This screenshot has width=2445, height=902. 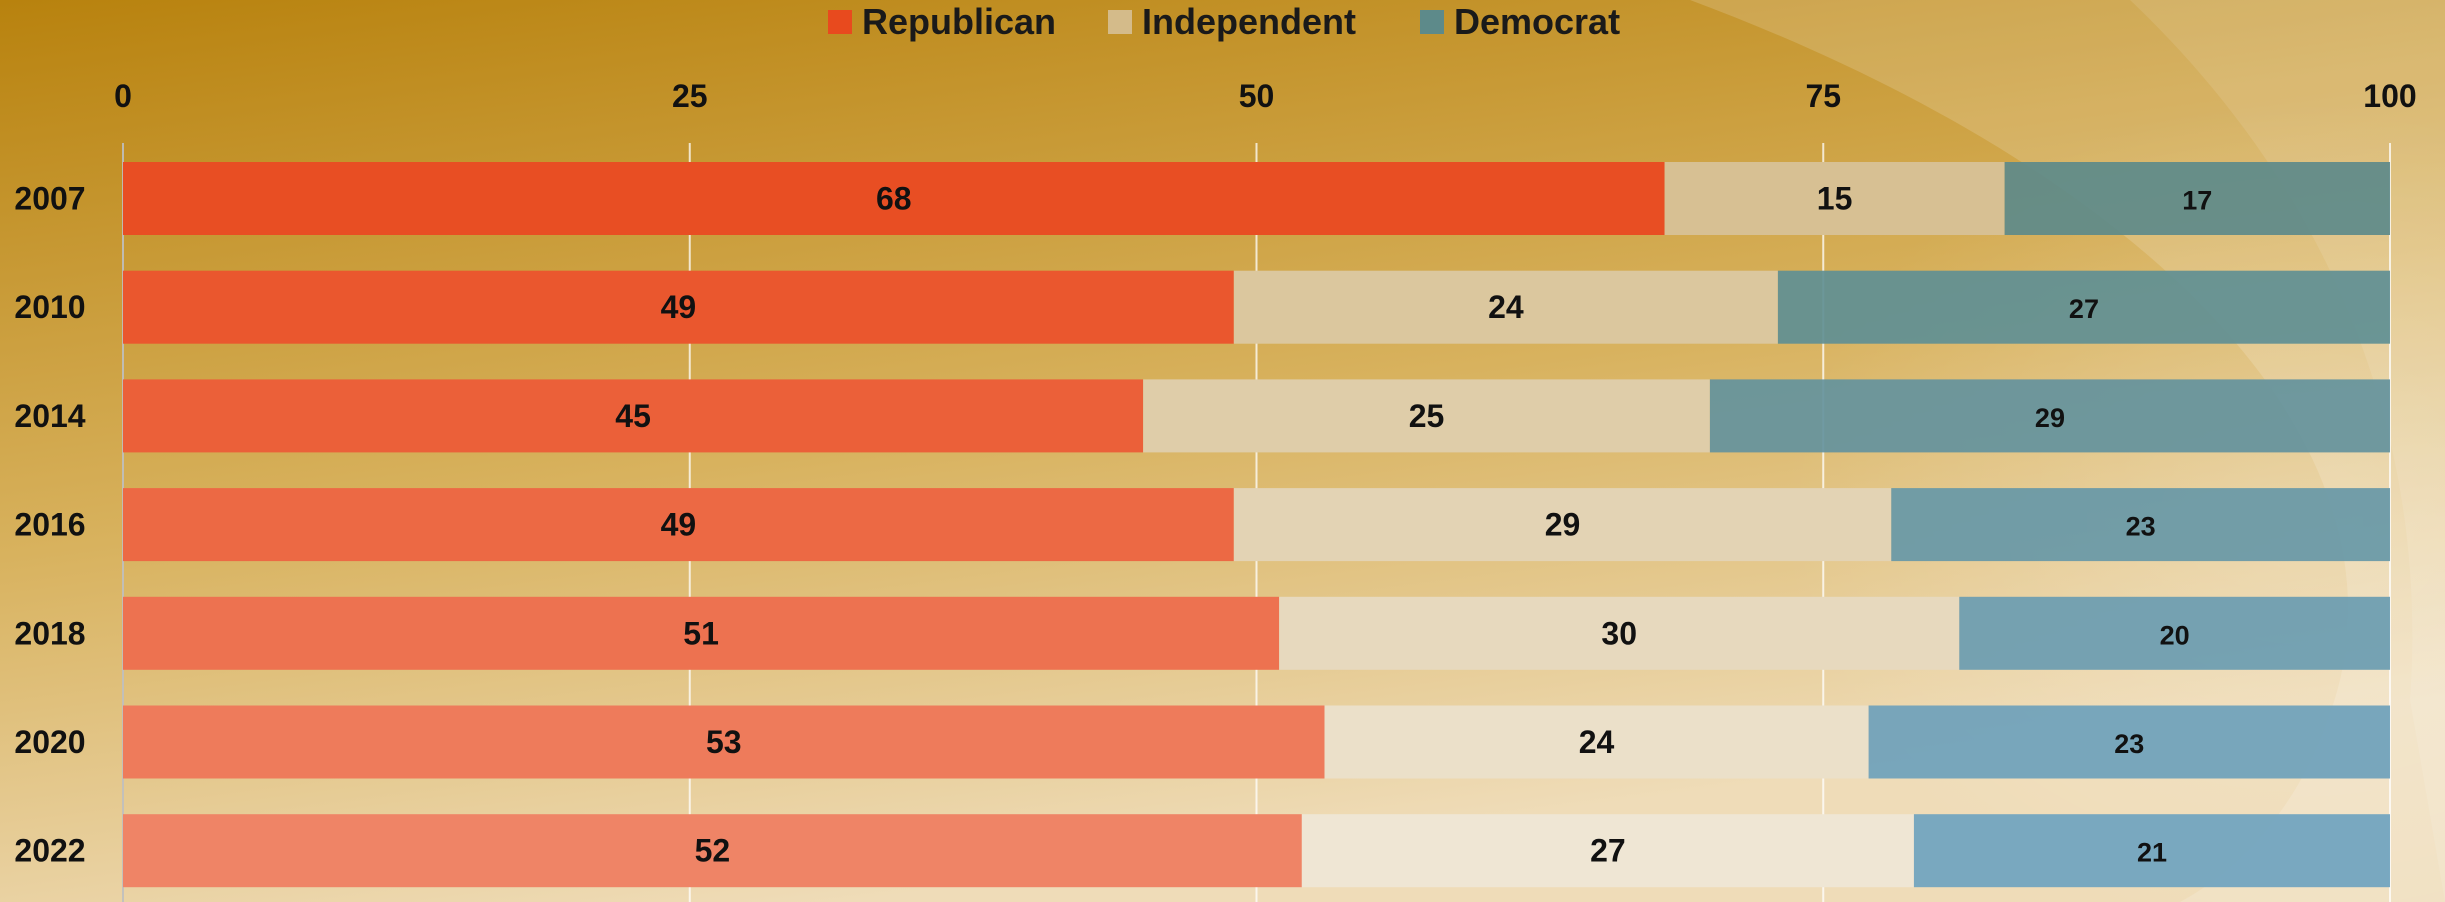 I want to click on legend-swatch-democrat, so click(x=1432, y=22).